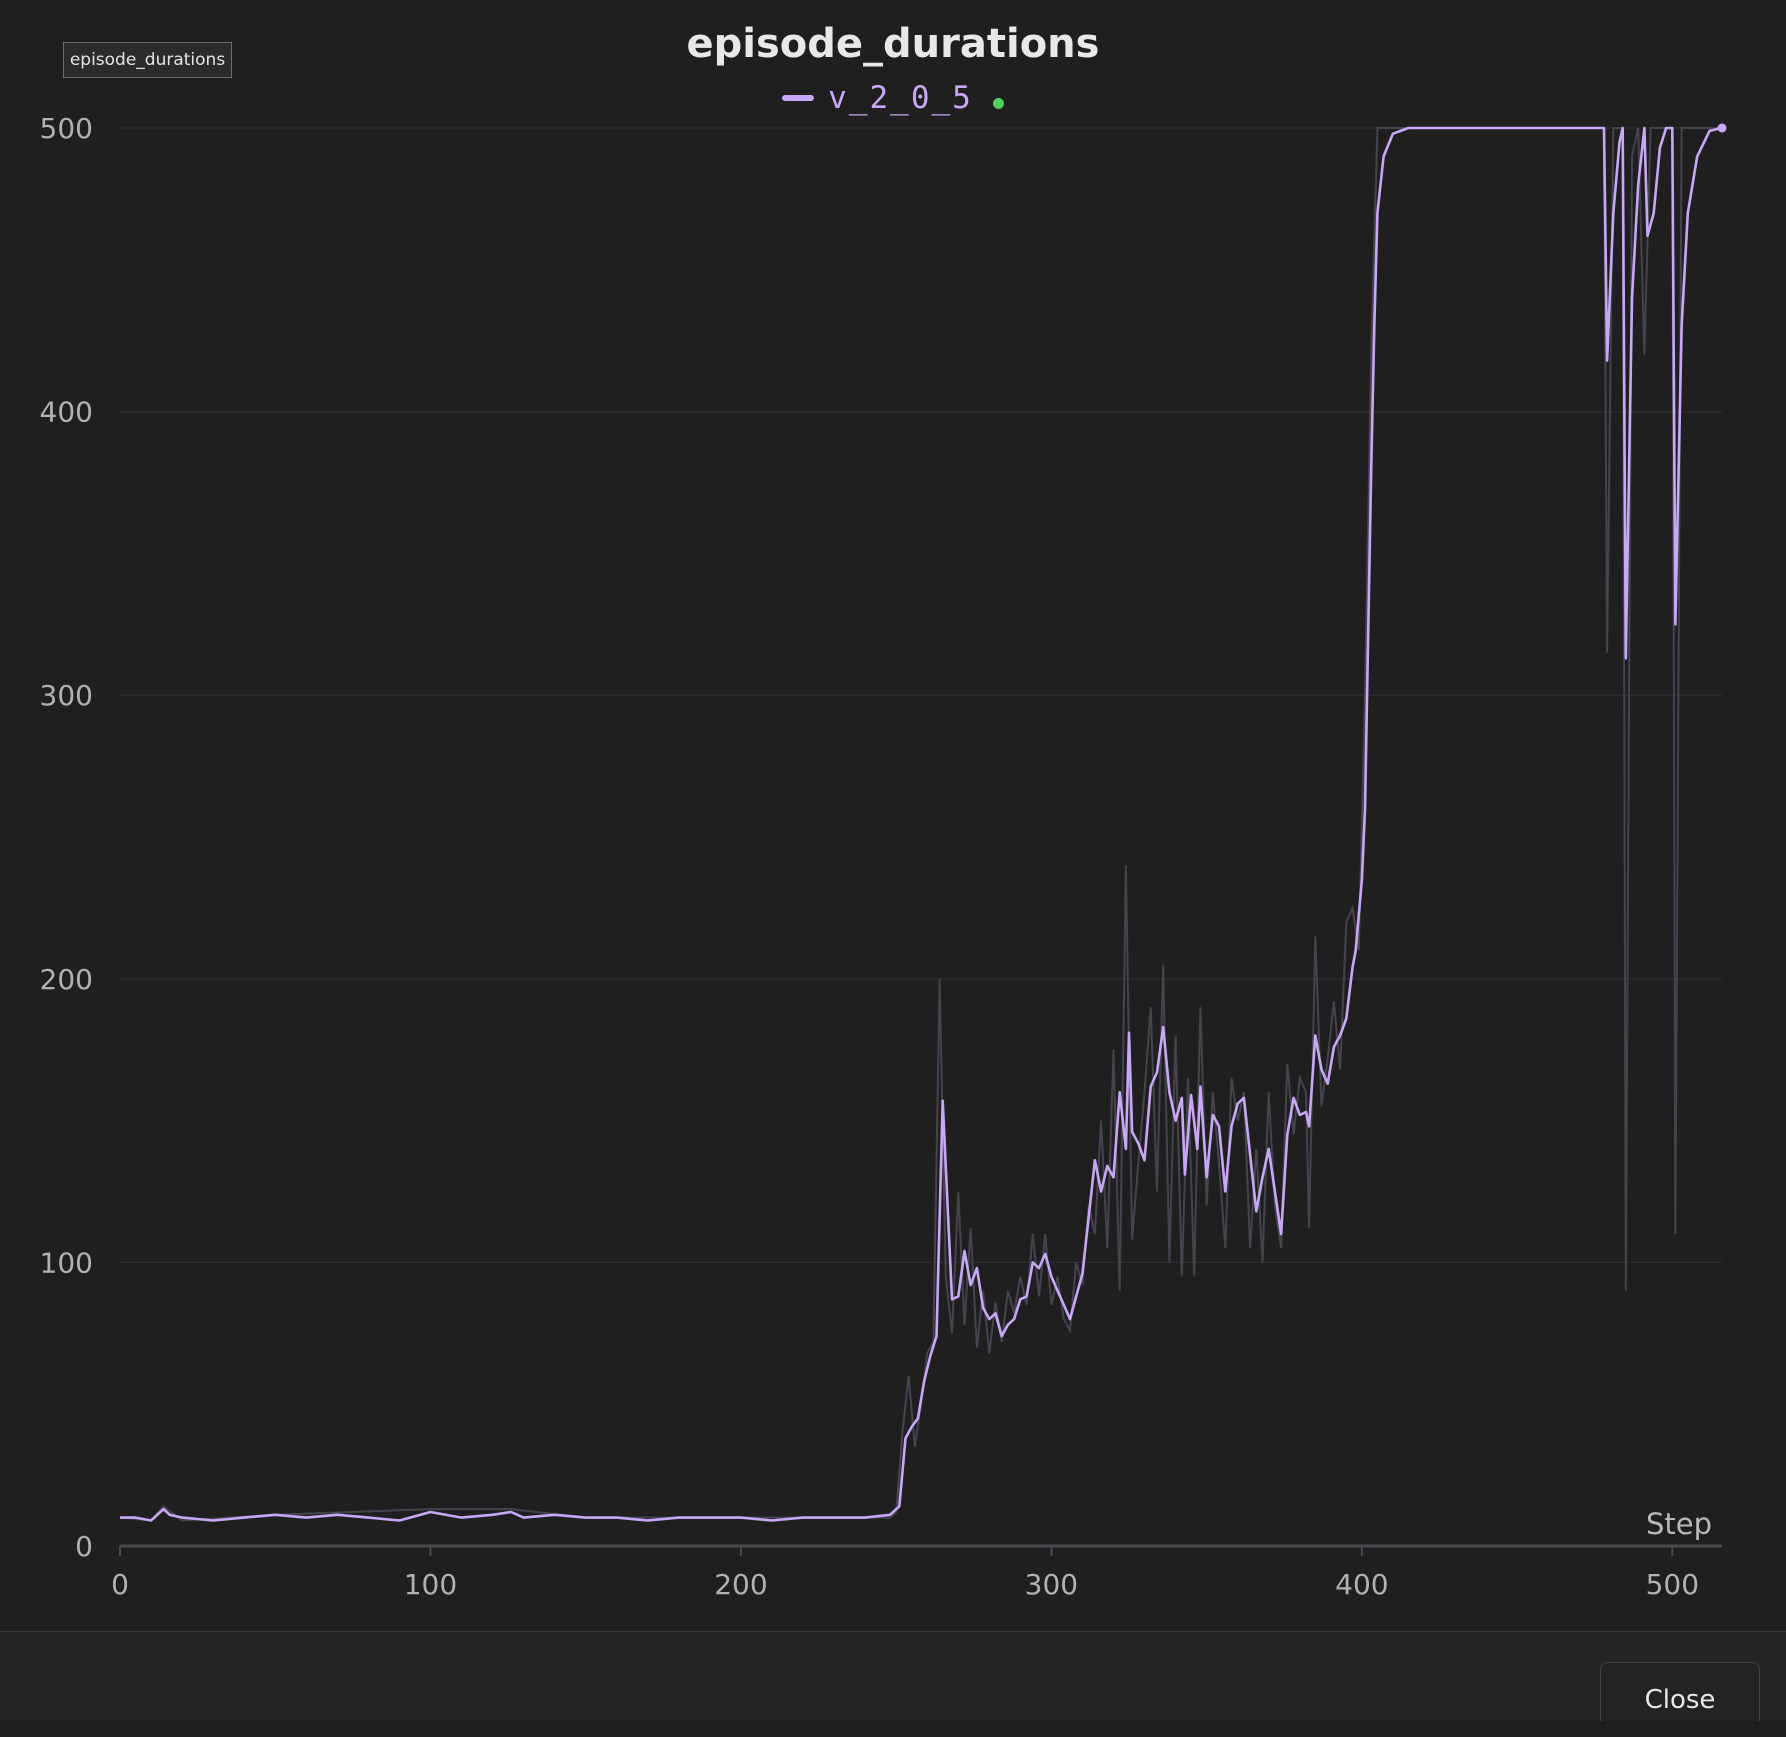 The height and width of the screenshot is (1737, 1786). Describe the element at coordinates (900, 98) in the screenshot. I see `legend-series-label: v_2_0_5` at that location.